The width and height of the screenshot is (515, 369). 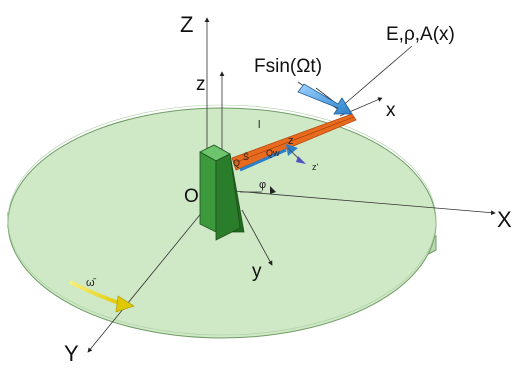 What do you see at coordinates (91, 283) in the screenshot?
I see `label-omega: ω̄` at bounding box center [91, 283].